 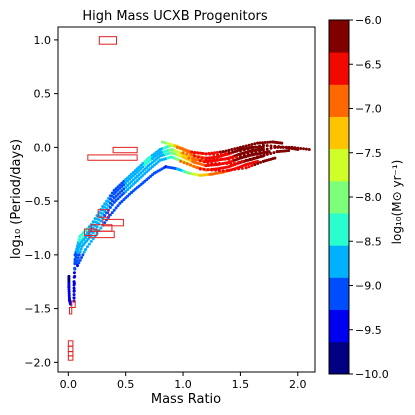 What do you see at coordinates (241, 384) in the screenshot?
I see `x-tick-label: 1.5` at bounding box center [241, 384].